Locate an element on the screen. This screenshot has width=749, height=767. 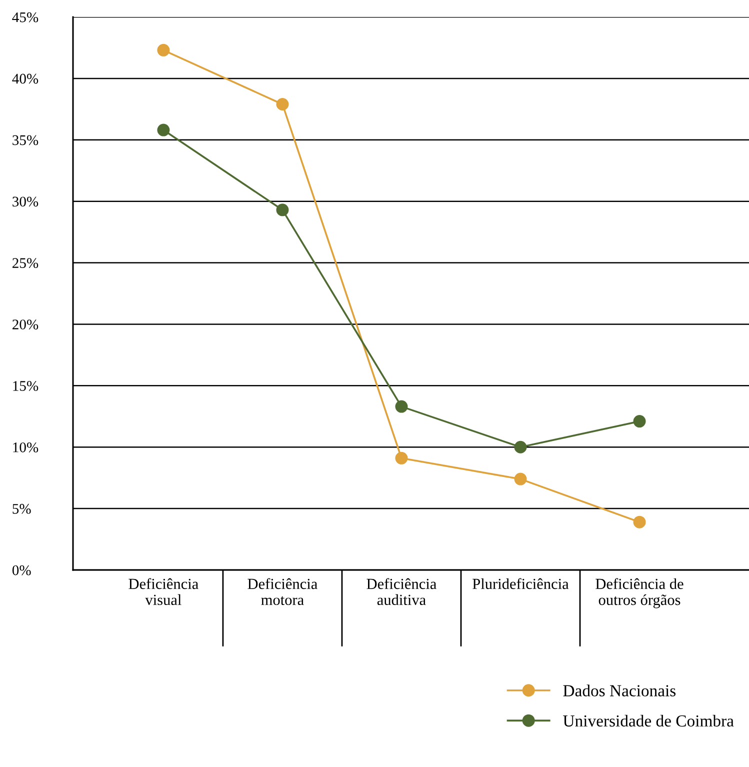
y-tick-label: 5% is located at coordinates (21, 509).